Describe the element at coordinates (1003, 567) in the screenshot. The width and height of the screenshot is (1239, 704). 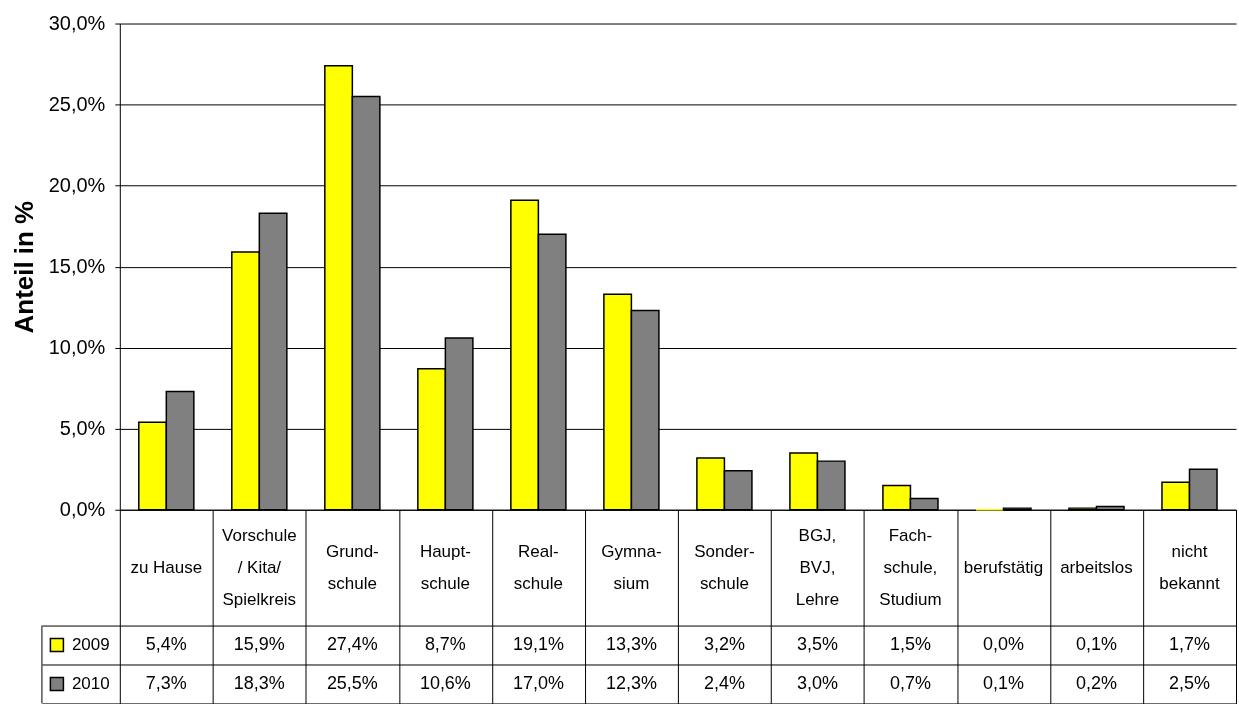
I see `x-tick-label: berufstätig` at that location.